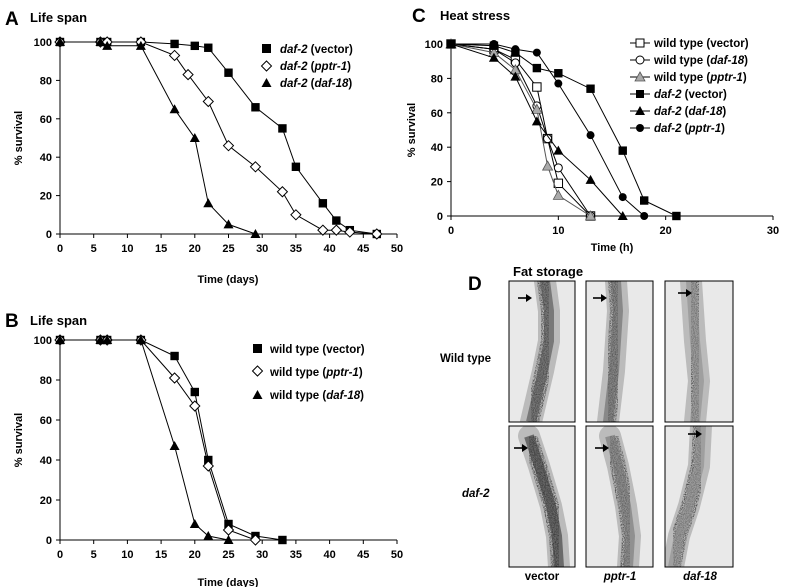  What do you see at coordinates (689, 44) in the screenshot?
I see `panel-c-legend-entry-wt-vector: wild type (vector)` at bounding box center [689, 44].